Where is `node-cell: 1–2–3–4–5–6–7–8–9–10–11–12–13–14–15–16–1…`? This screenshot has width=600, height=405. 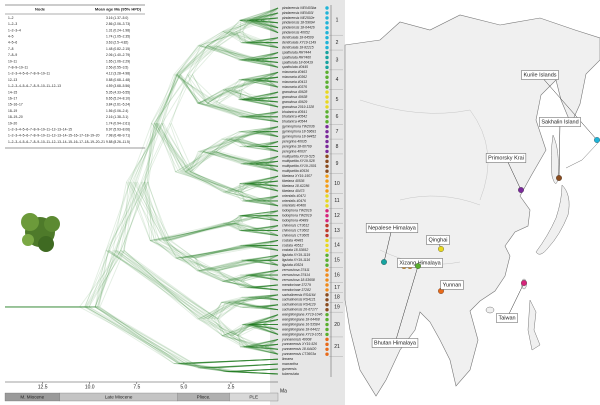 node-cell: 1–2–3–4–5–6–7–8–9–10–11–12–13–14–15–16–1… is located at coordinates (56, 142).